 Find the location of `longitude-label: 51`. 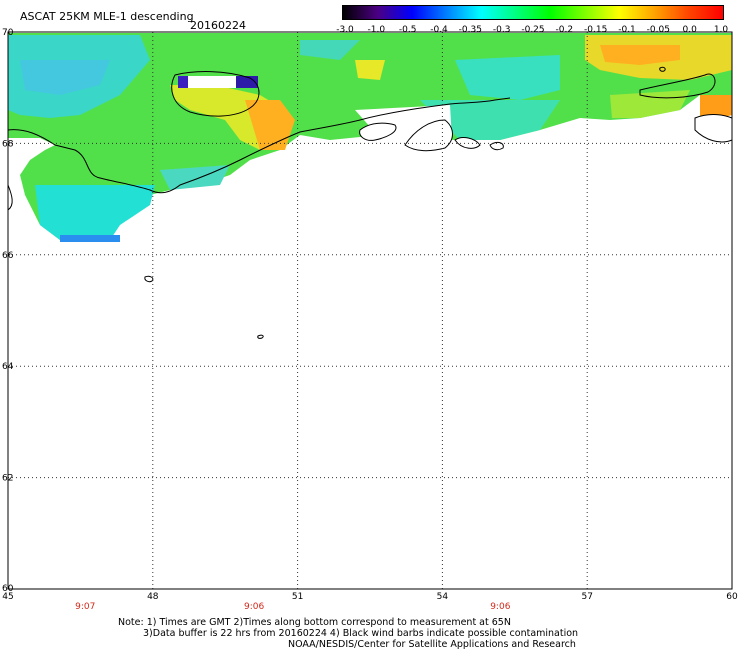

longitude-label: 51 is located at coordinates (297, 597).